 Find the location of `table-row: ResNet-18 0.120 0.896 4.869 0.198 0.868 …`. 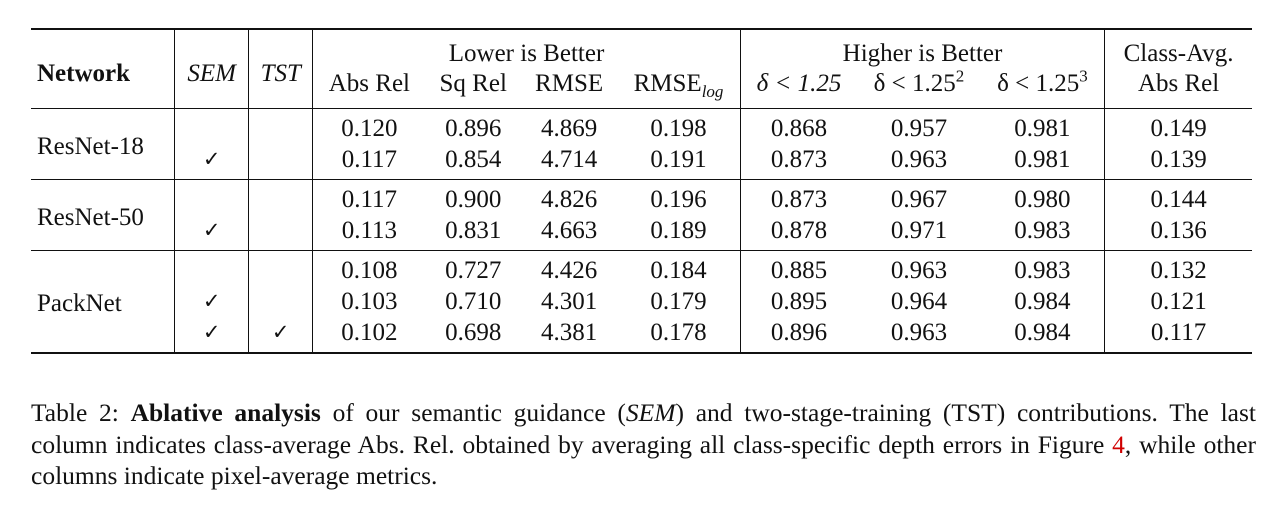

table-row: ResNet-18 0.120 0.896 4.869 0.198 0.868 … is located at coordinates (641, 144).